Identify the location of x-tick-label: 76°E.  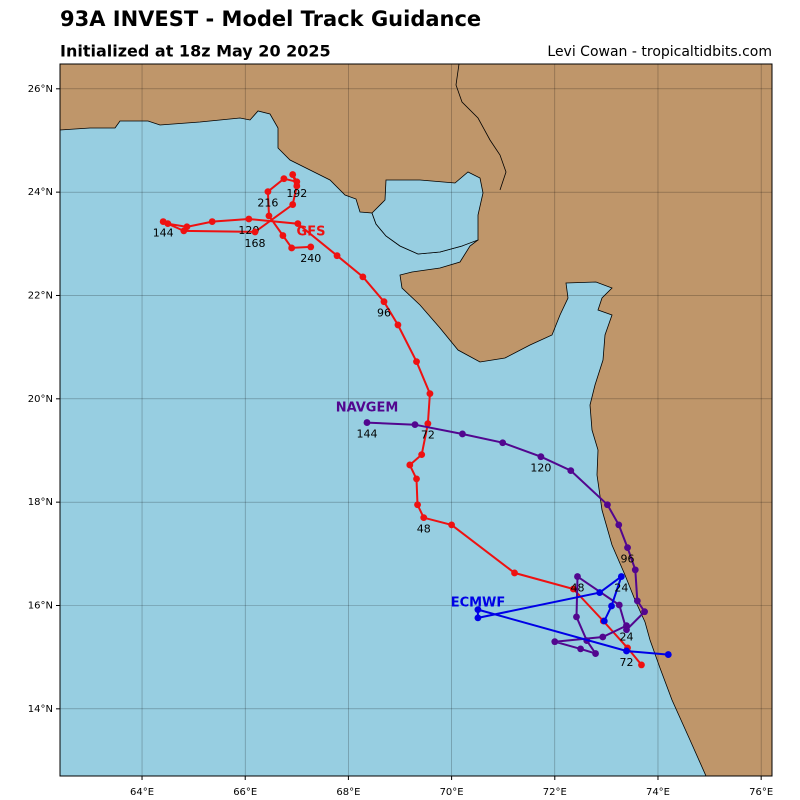
(761, 792).